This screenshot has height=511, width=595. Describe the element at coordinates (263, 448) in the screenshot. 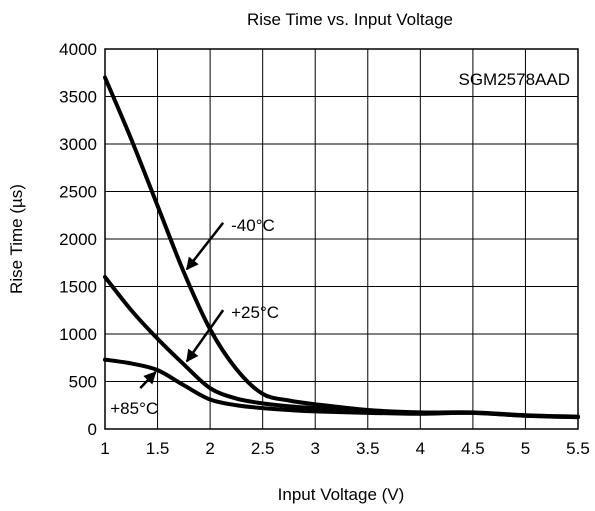

I see `x-tick-label: 2.5` at that location.